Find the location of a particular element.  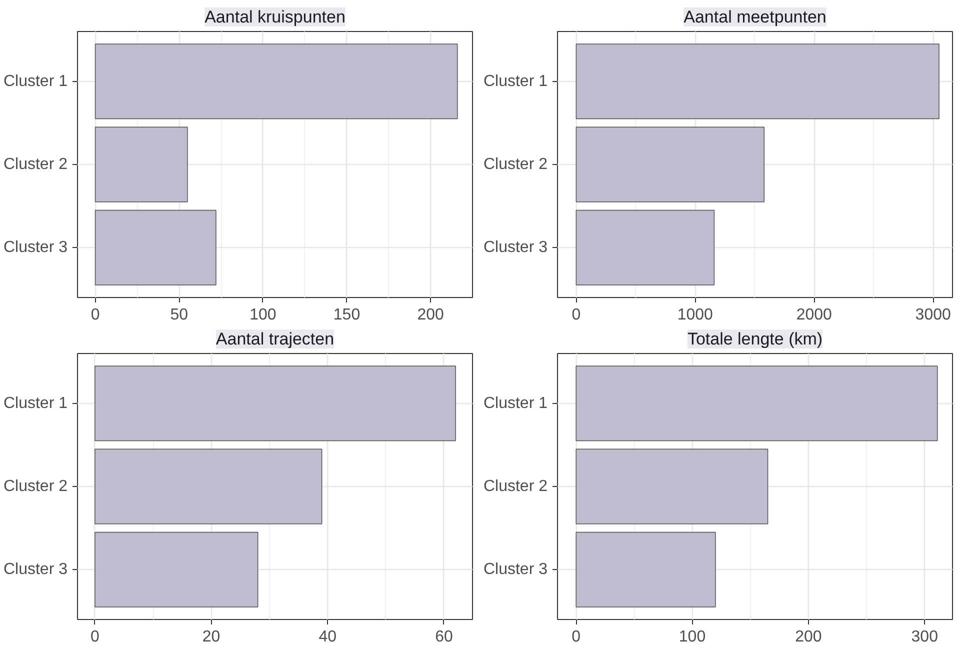

x-tick-label: 3000 is located at coordinates (933, 315).